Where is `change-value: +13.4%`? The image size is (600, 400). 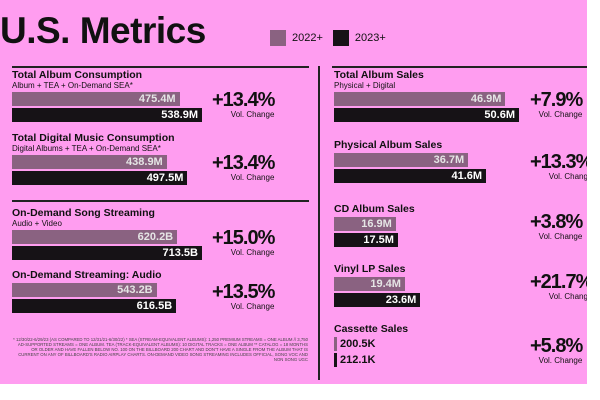 change-value: +13.4% is located at coordinates (243, 163).